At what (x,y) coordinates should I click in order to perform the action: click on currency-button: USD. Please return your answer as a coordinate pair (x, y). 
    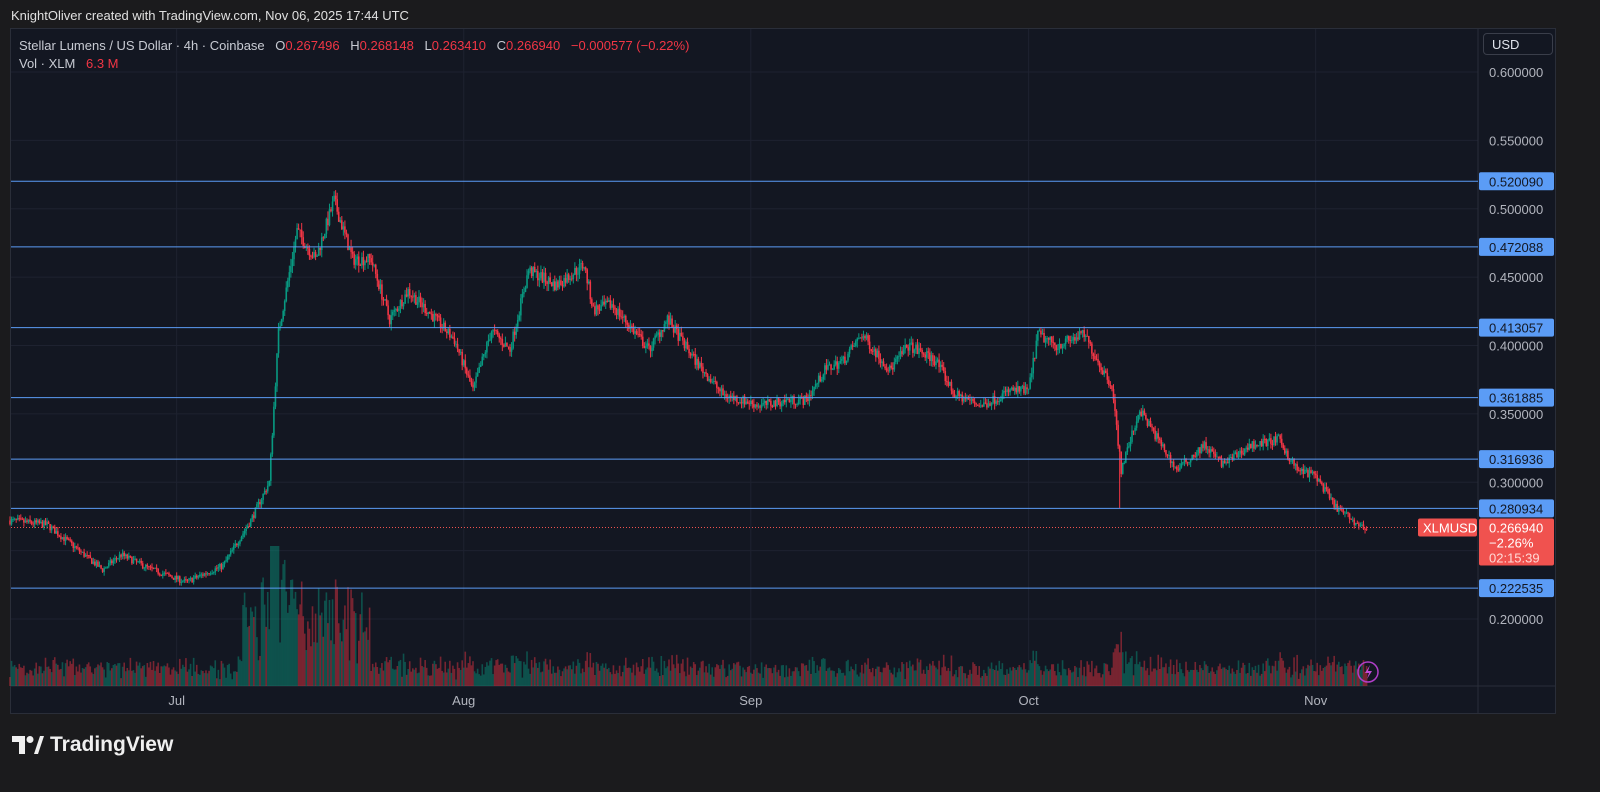
    Looking at the image, I should click on (1518, 44).